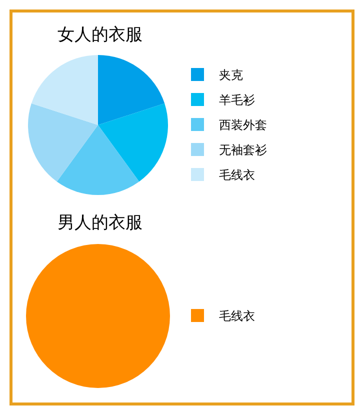  Describe the element at coordinates (243, 150) in the screenshot. I see `legend-label: 无袖套衫` at that location.